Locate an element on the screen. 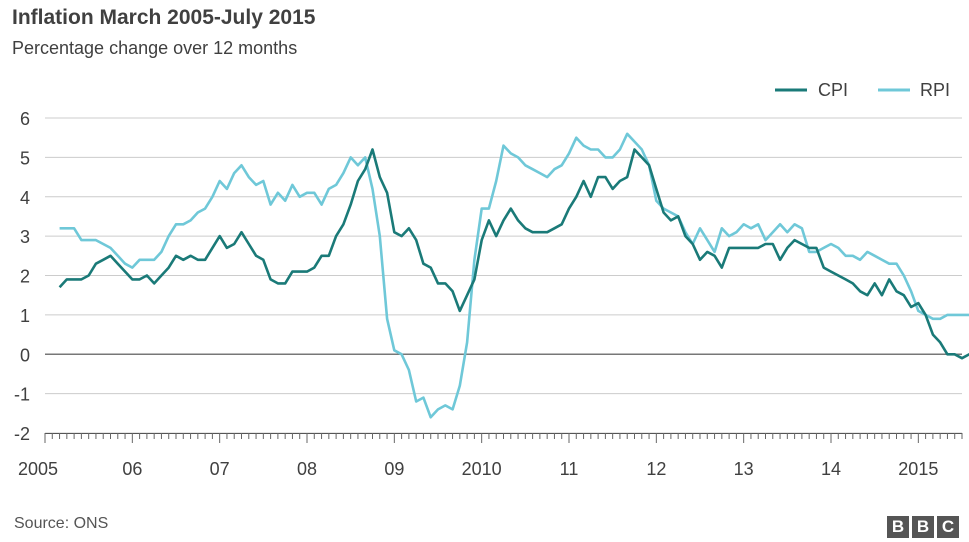 Image resolution: width=969 pixels, height=542 pixels. y-tick-label: -2 is located at coordinates (22, 434).